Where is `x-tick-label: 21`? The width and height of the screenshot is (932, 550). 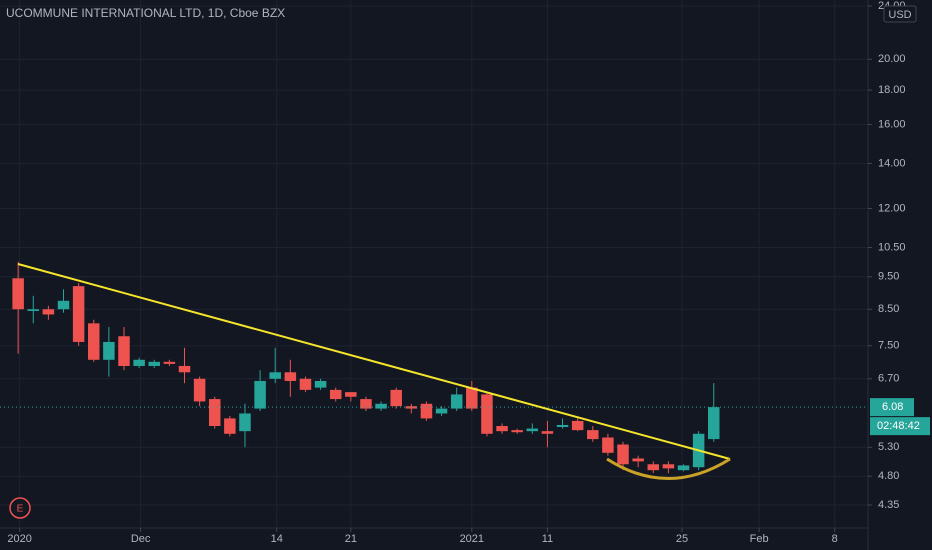
x-tick-label: 21 is located at coordinates (351, 539).